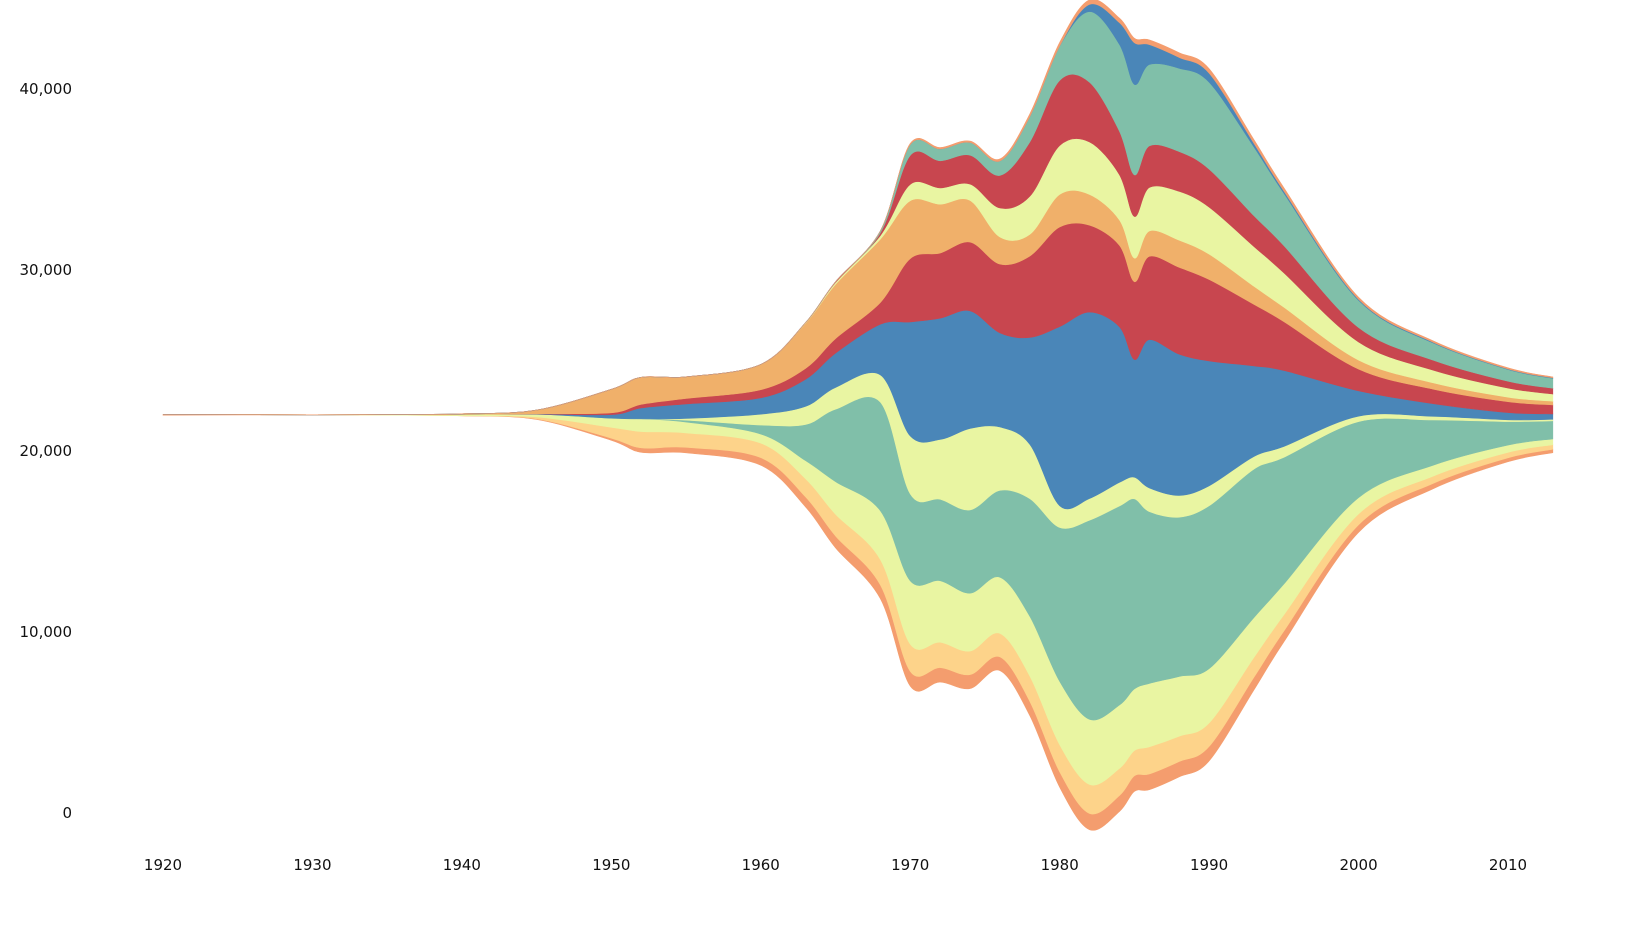 The width and height of the screenshot is (1652, 942). I want to click on y-axis: 0 10,000 20,000 30,000 40,000, so click(46, 451).